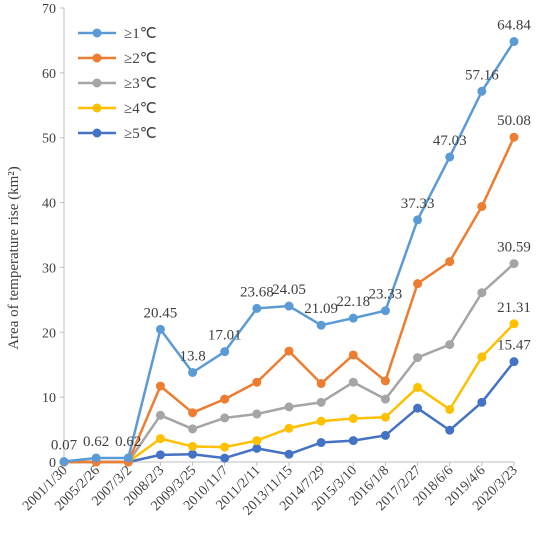 The height and width of the screenshot is (550, 538). I want to click on data-label: 21.09, so click(321, 309).